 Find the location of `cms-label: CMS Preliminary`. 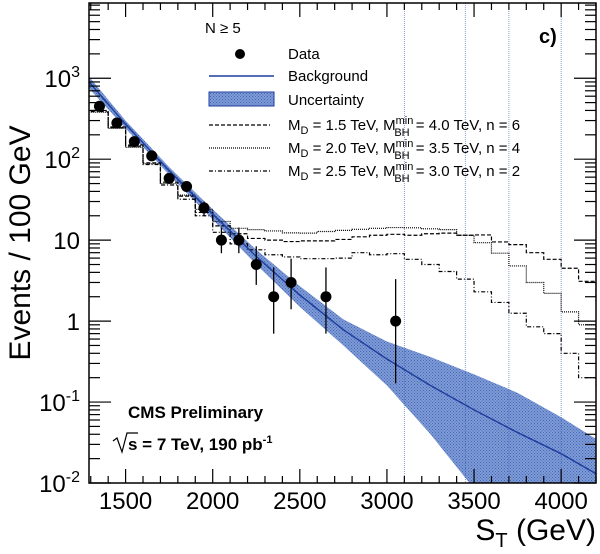

cms-label: CMS Preliminary is located at coordinates (196, 412).